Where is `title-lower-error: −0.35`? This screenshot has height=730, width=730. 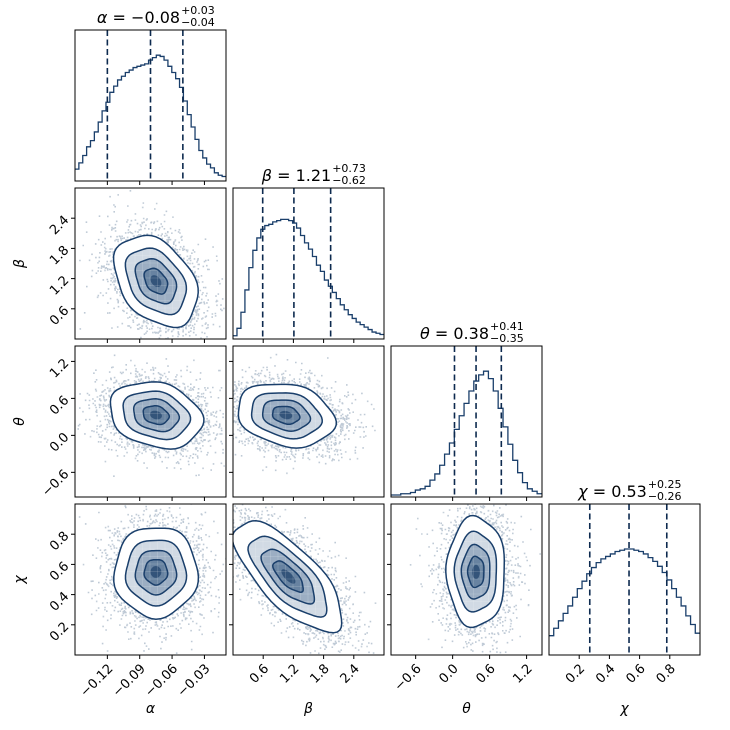
title-lower-error: −0.35 is located at coordinates (507, 338).